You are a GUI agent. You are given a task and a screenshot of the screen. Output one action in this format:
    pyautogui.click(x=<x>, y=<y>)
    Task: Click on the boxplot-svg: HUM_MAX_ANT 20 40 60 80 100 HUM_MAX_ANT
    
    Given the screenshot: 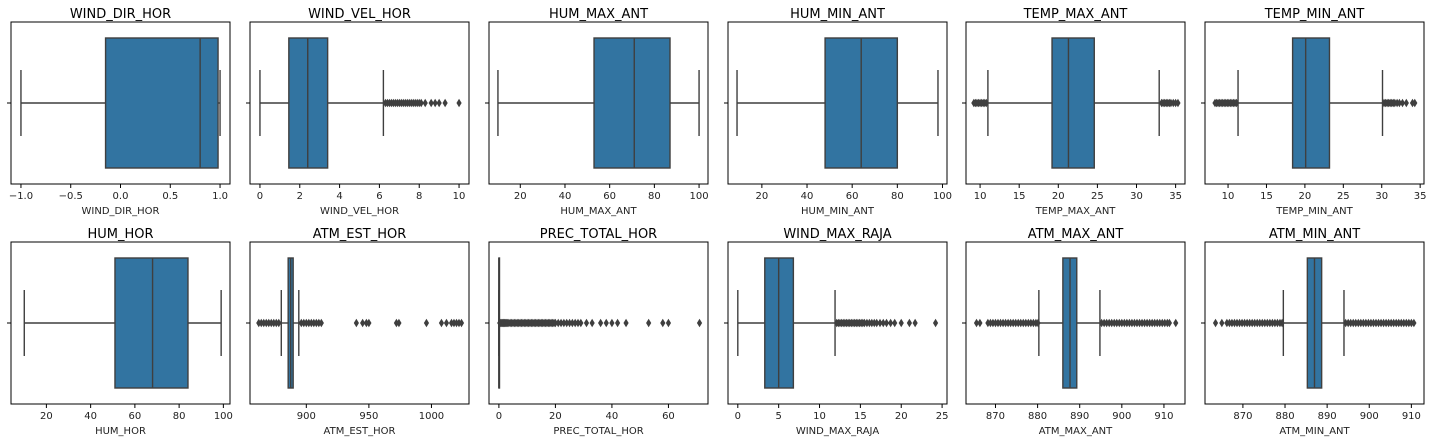 What is the action you would take?
    pyautogui.click(x=597, y=112)
    